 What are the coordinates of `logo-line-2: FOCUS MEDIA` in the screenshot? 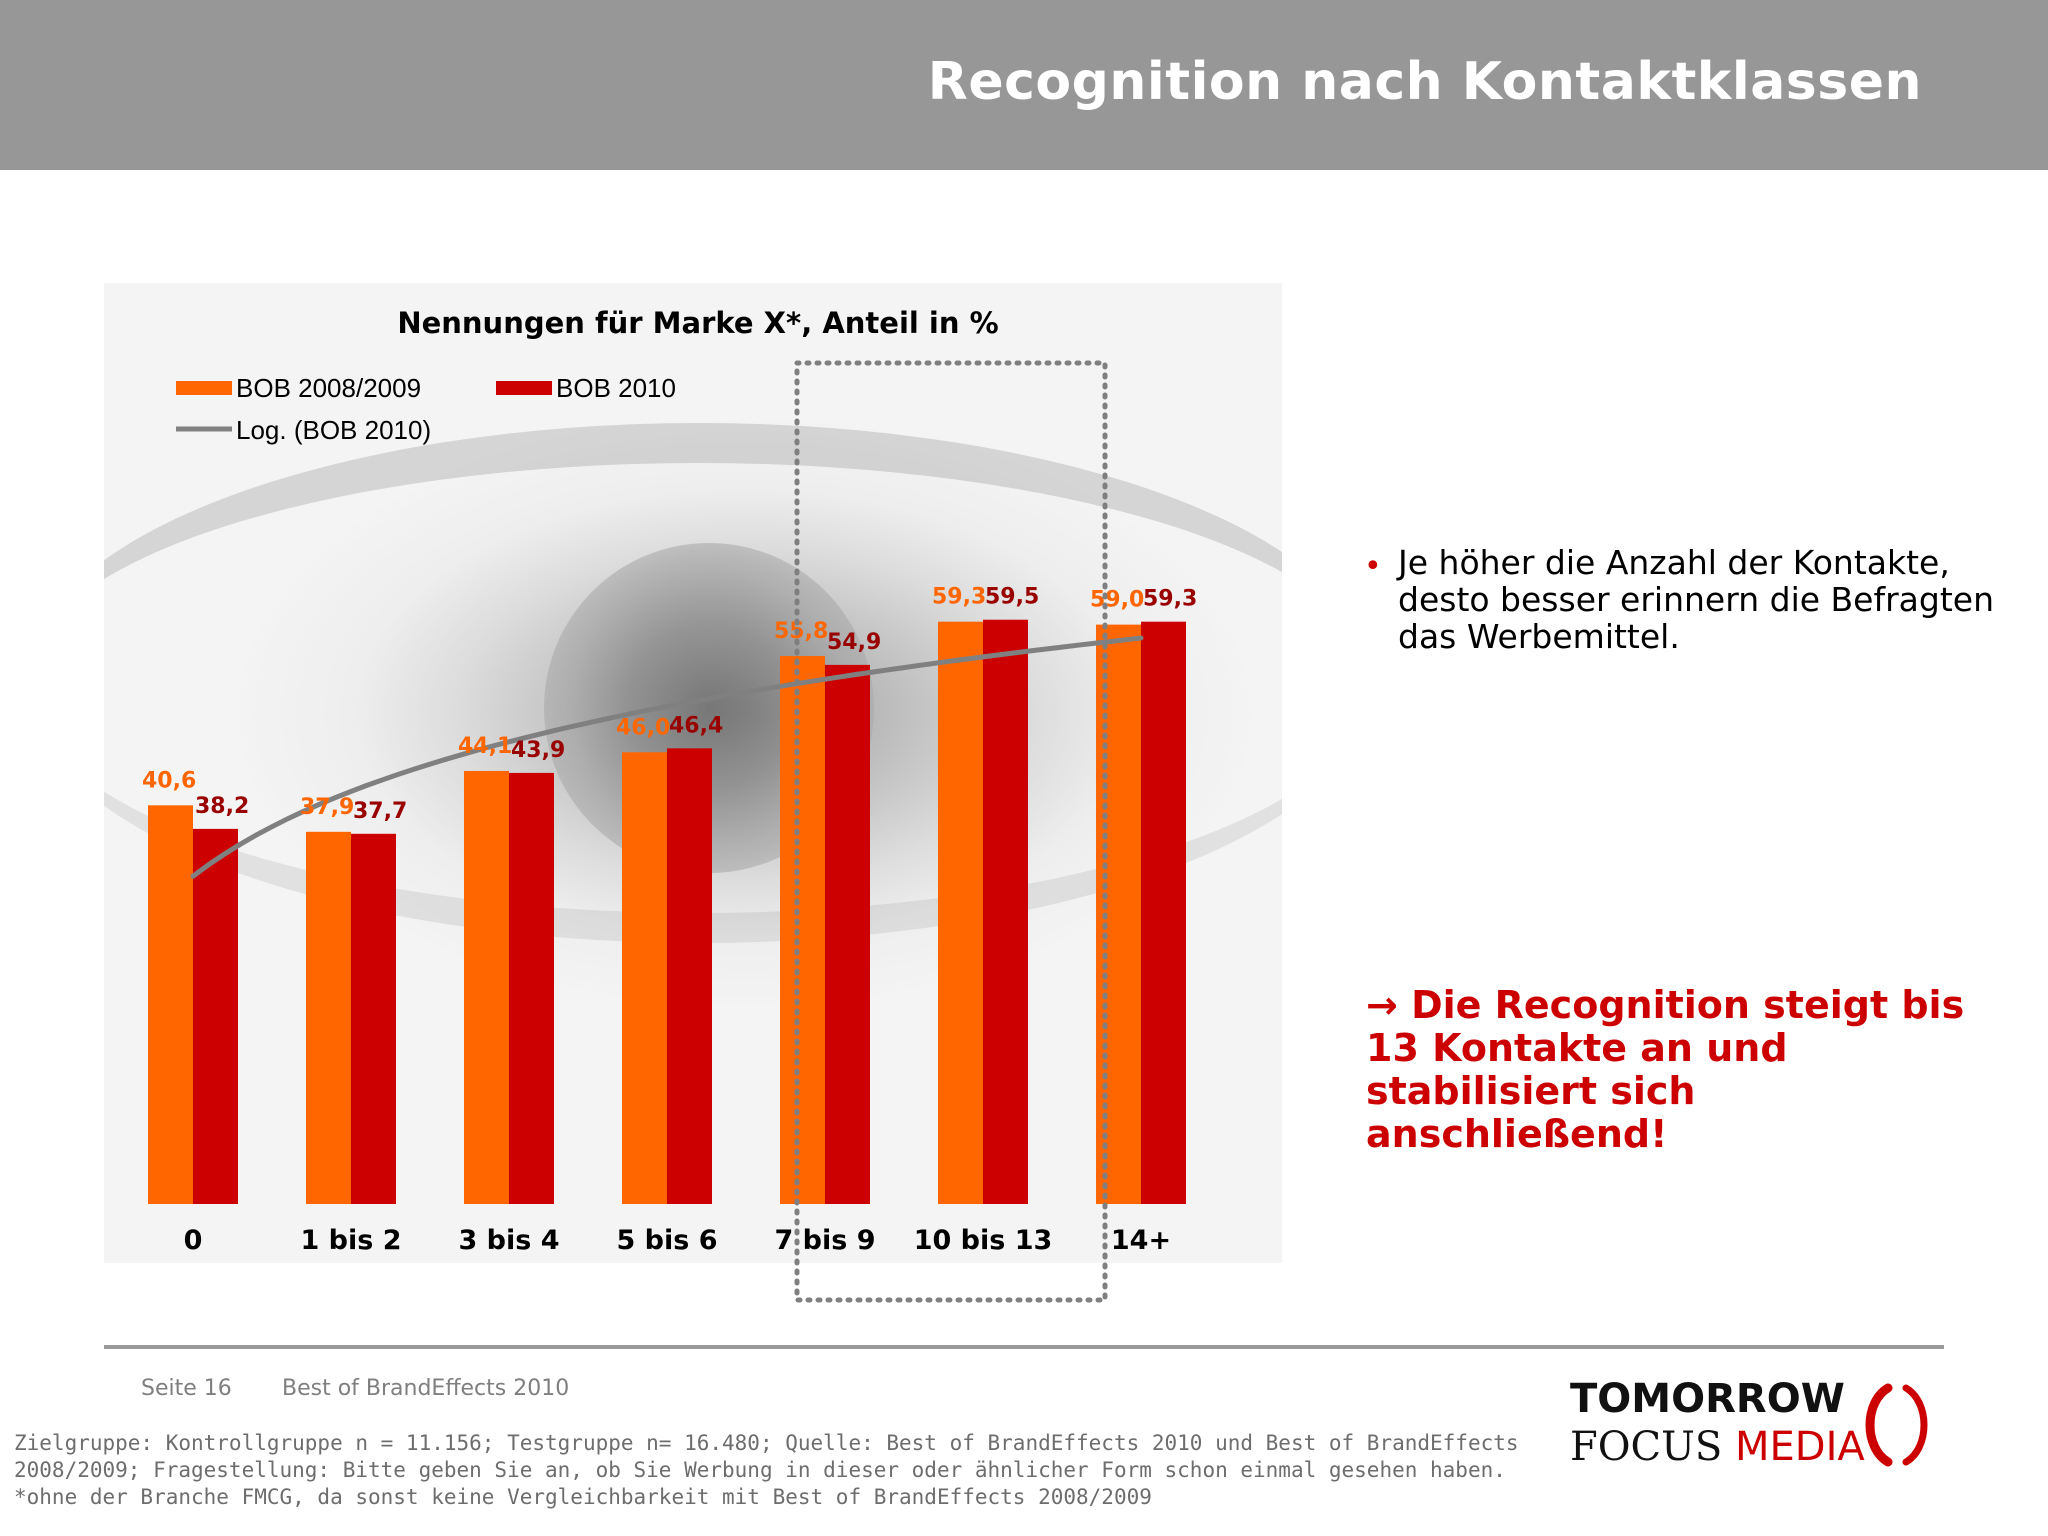 It's located at (1717, 1447).